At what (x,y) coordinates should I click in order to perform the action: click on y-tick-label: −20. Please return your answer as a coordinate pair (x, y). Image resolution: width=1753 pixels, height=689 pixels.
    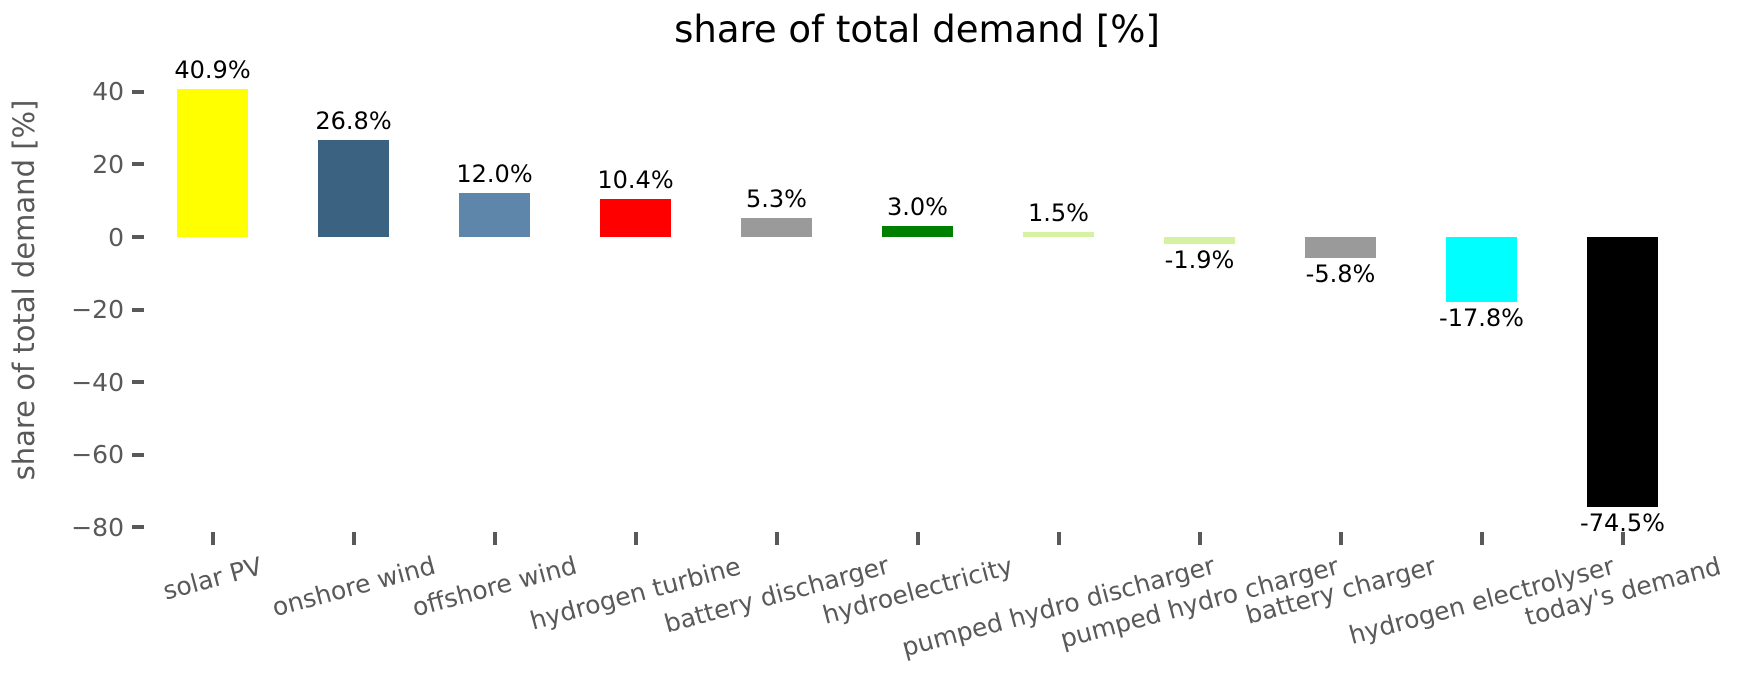
    Looking at the image, I should click on (97, 310).